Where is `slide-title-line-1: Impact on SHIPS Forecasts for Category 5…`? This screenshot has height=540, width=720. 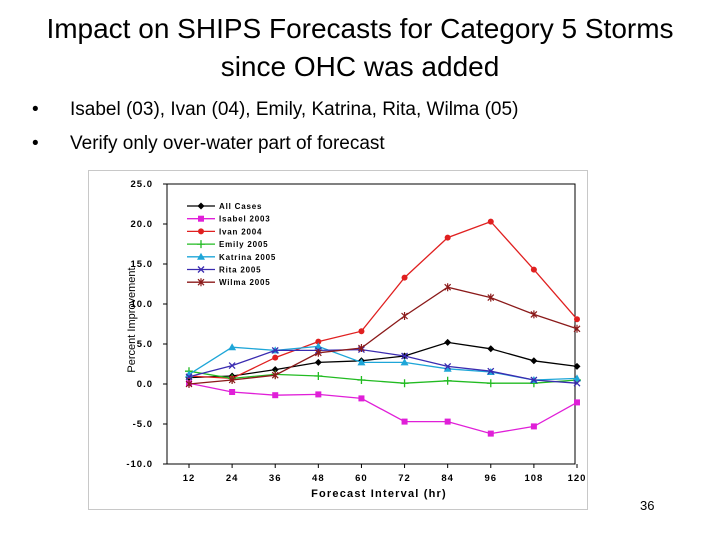
slide-title-line-1: Impact on SHIPS Forecasts for Category 5… is located at coordinates (360, 28).